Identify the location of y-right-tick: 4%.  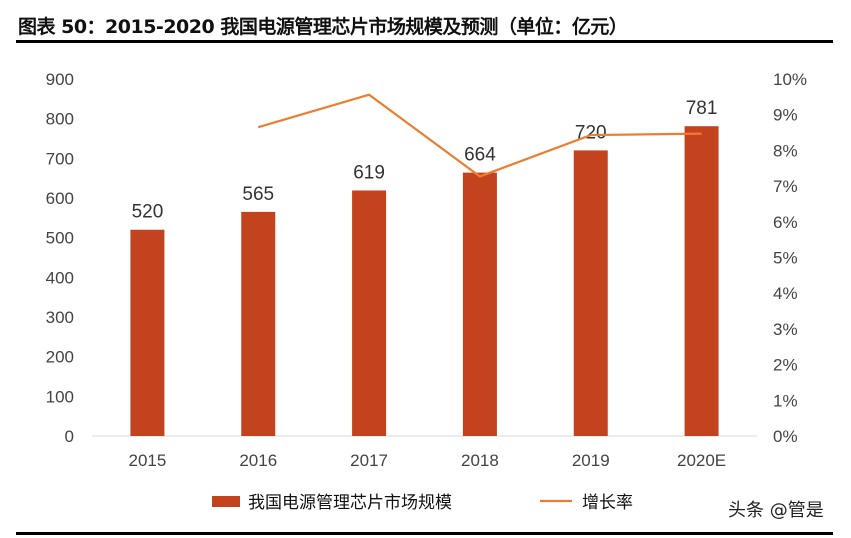
(785, 293).